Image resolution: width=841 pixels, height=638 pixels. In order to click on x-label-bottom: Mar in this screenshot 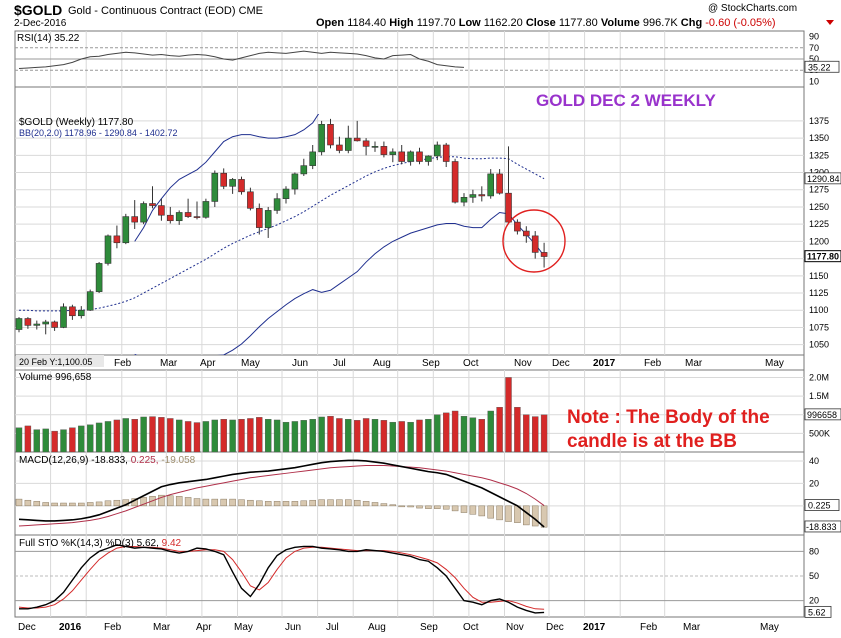, I will do `click(162, 627)`.